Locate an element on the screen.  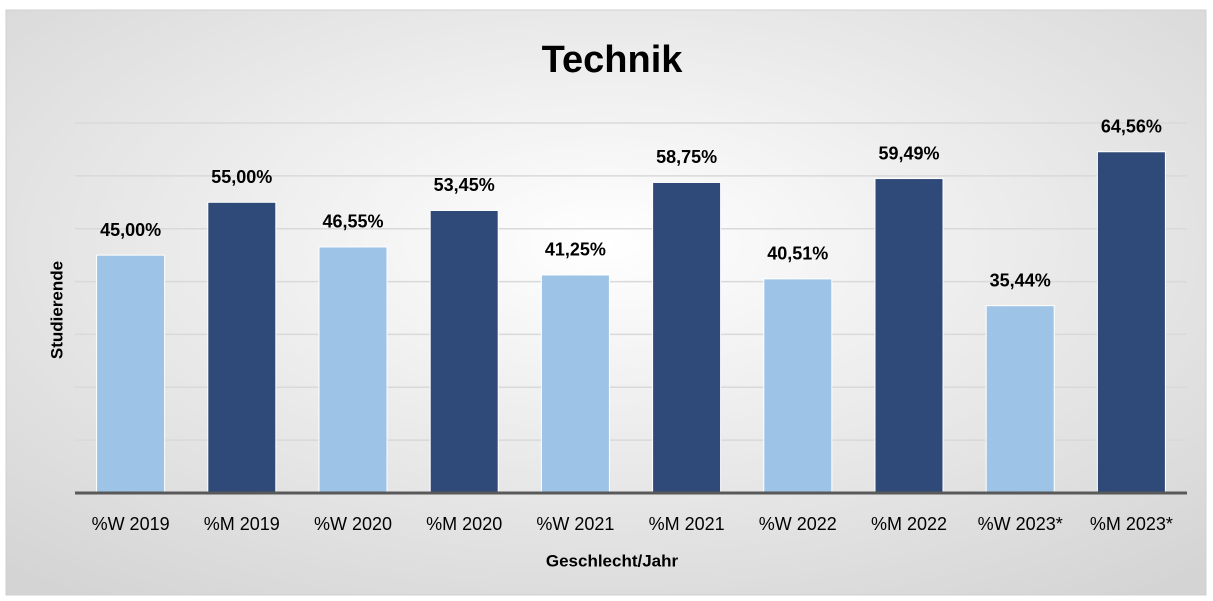
x-tick-label: %W 2020 is located at coordinates (353, 524).